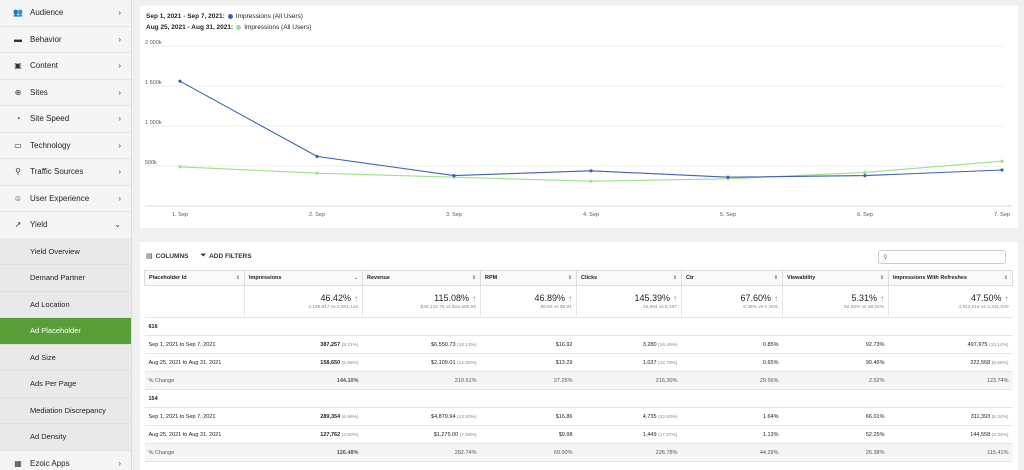  What do you see at coordinates (770, 344) in the screenshot?
I see `cell-value: 0.85%` at bounding box center [770, 344].